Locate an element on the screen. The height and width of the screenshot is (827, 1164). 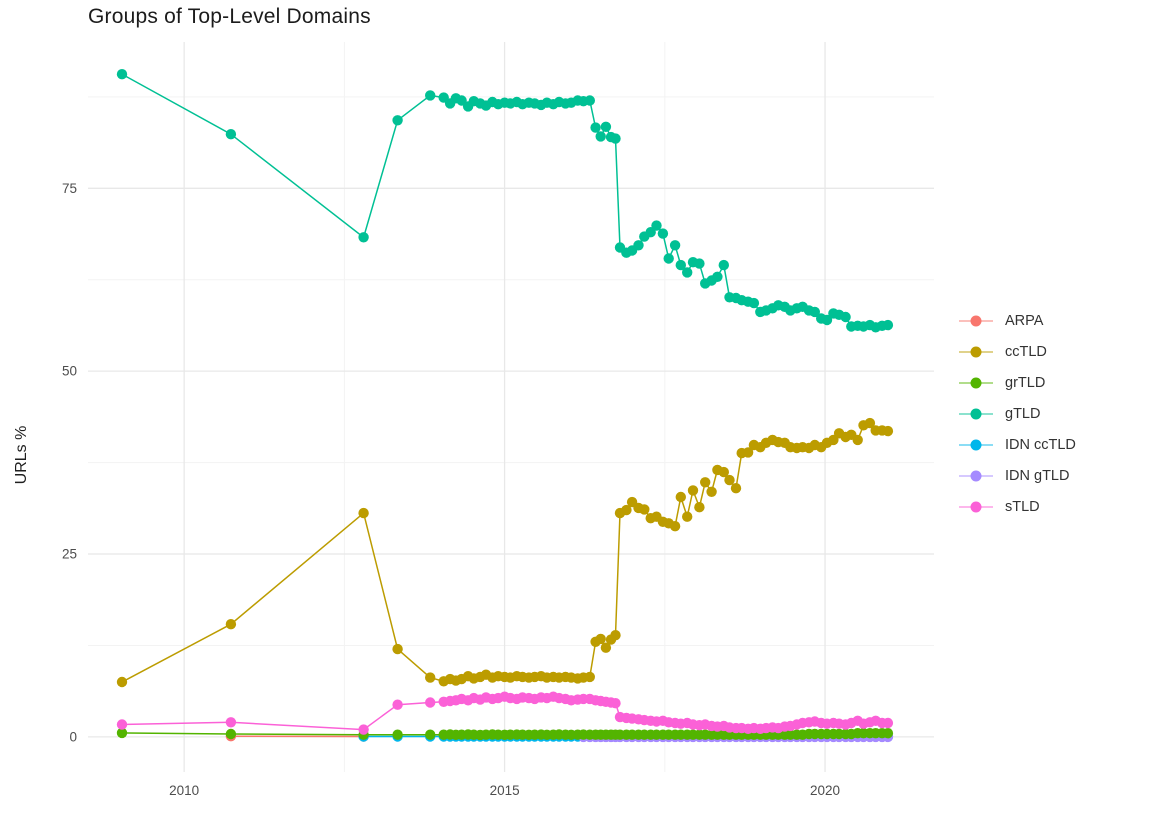
y-tick-label: 50 is located at coordinates (69, 371).